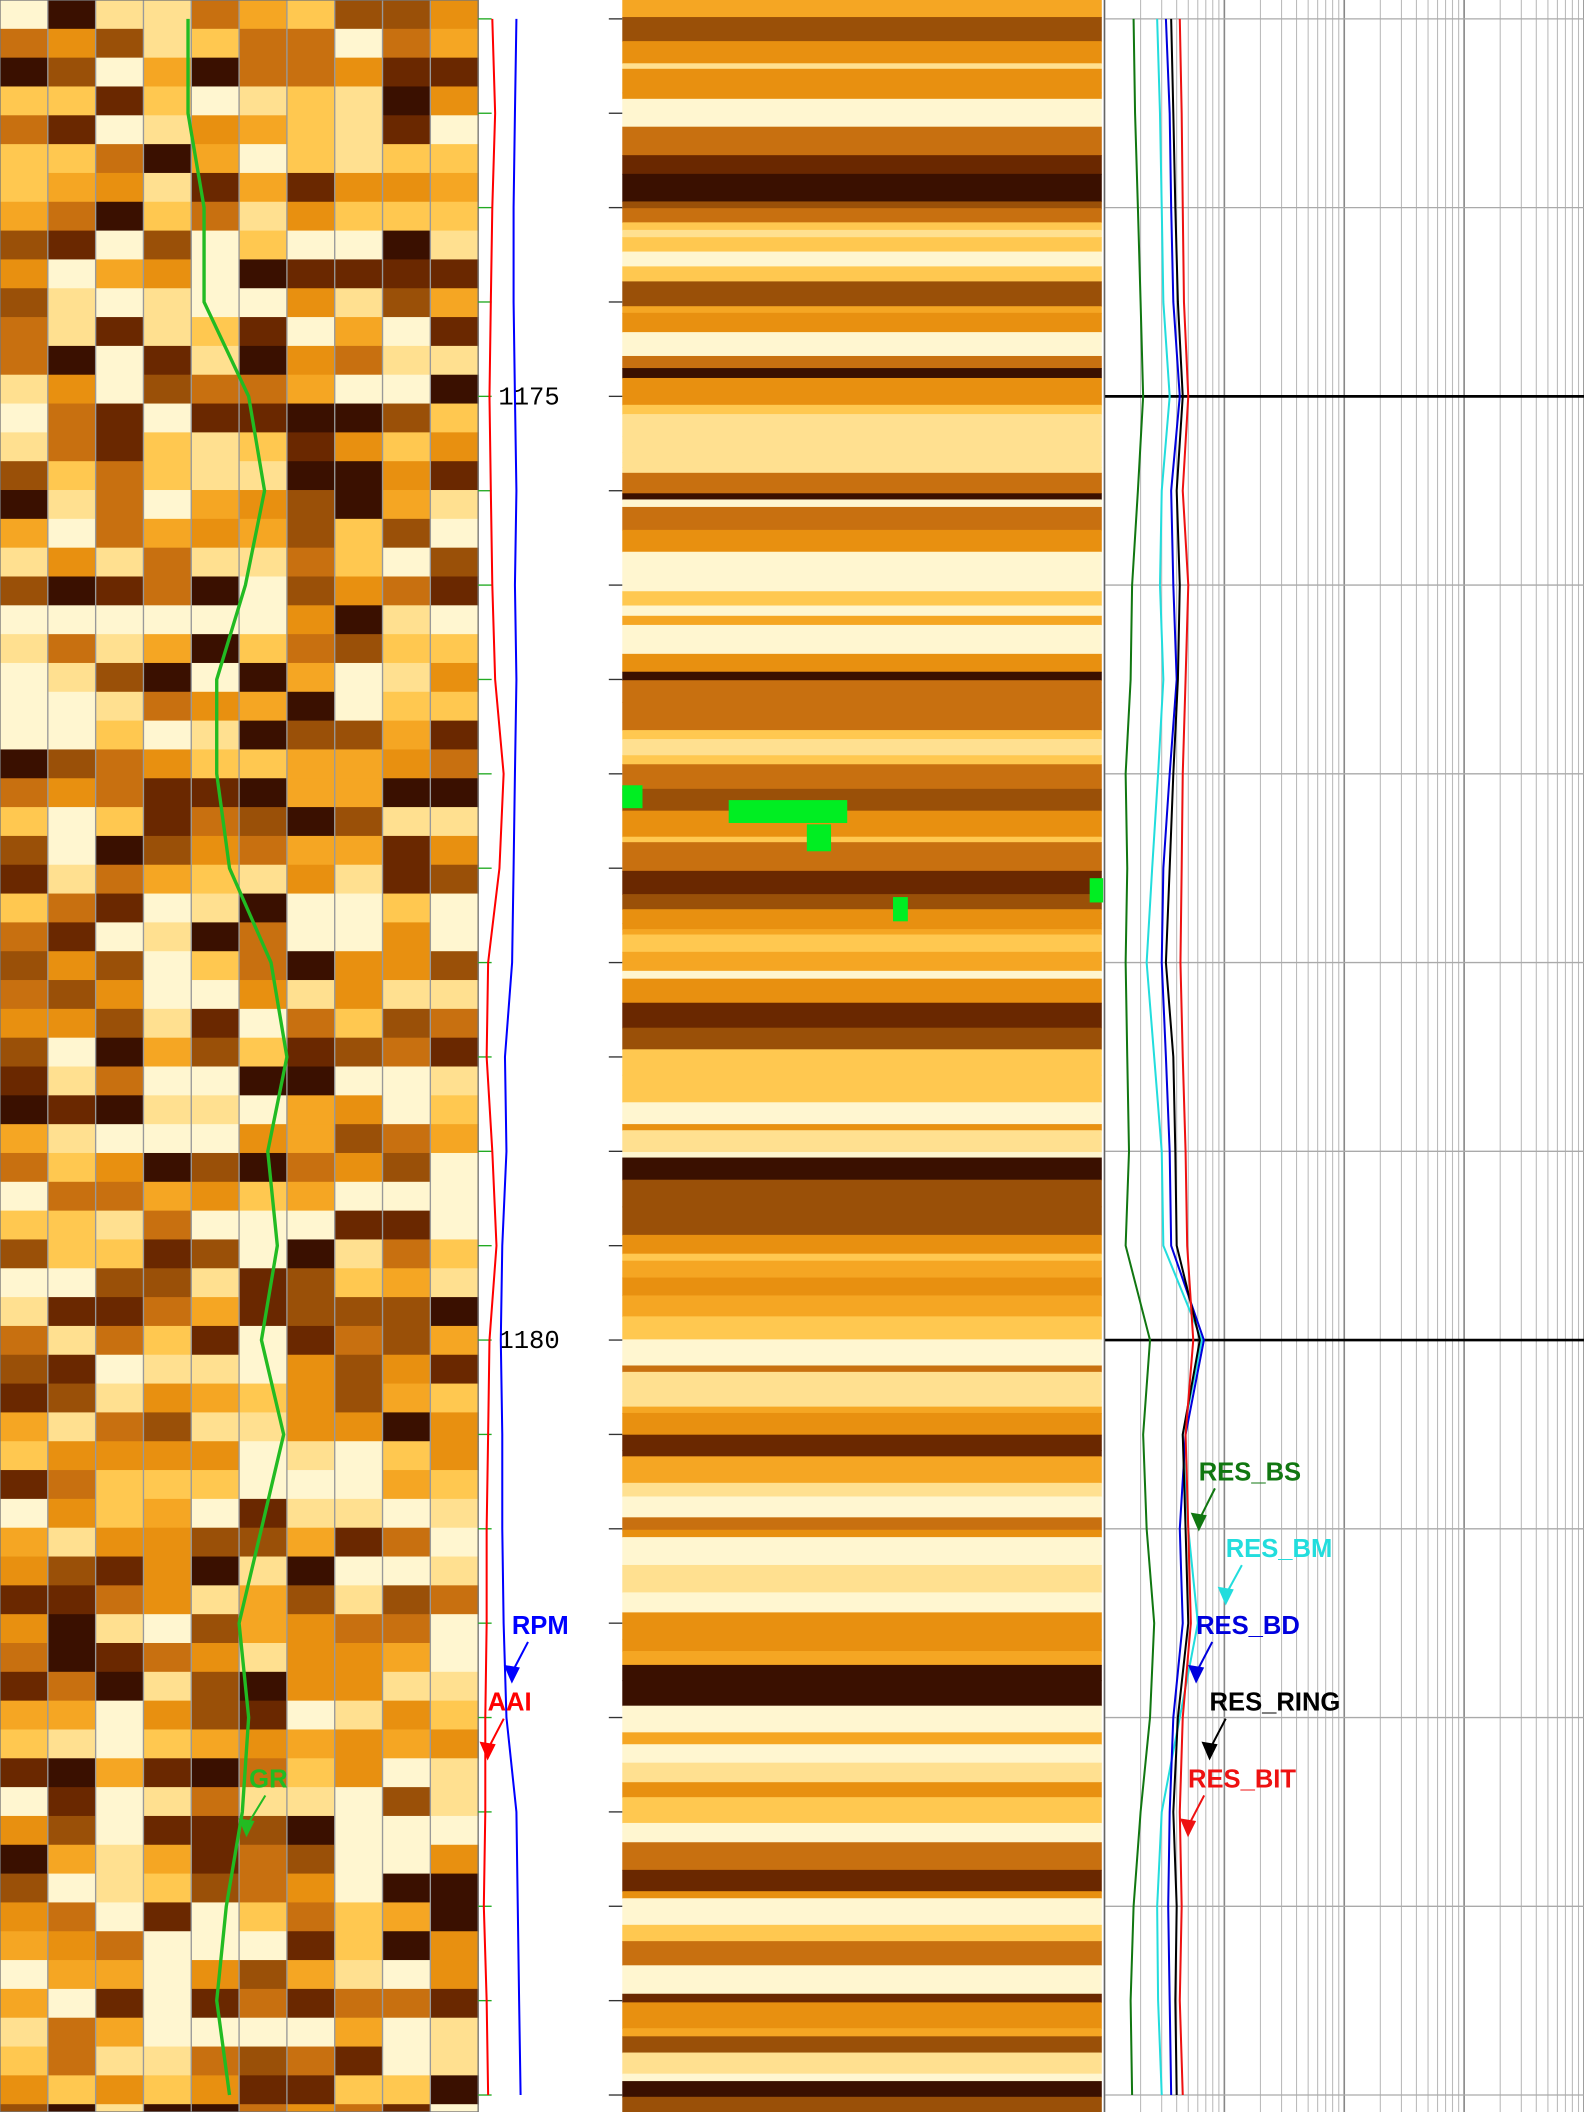  Describe the element at coordinates (1096, 890) in the screenshot. I see `flag` at that location.